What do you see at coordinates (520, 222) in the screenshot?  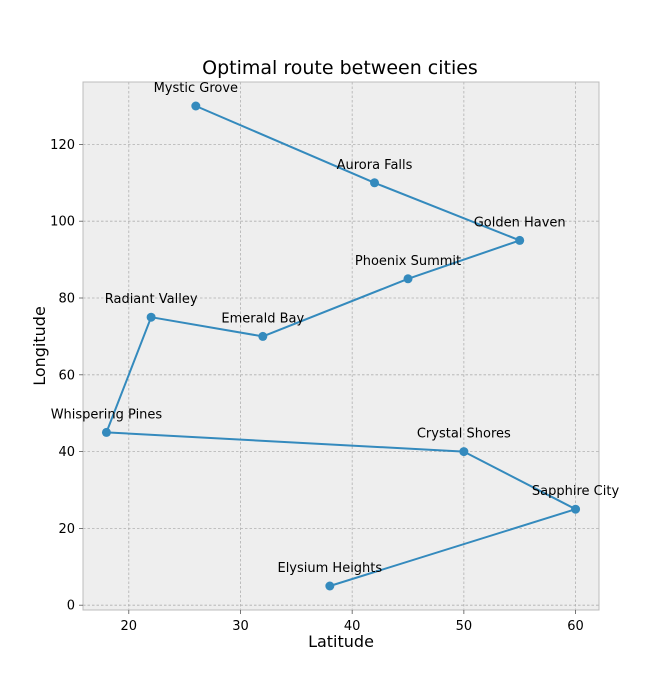 I see `city-label: Golden Haven` at bounding box center [520, 222].